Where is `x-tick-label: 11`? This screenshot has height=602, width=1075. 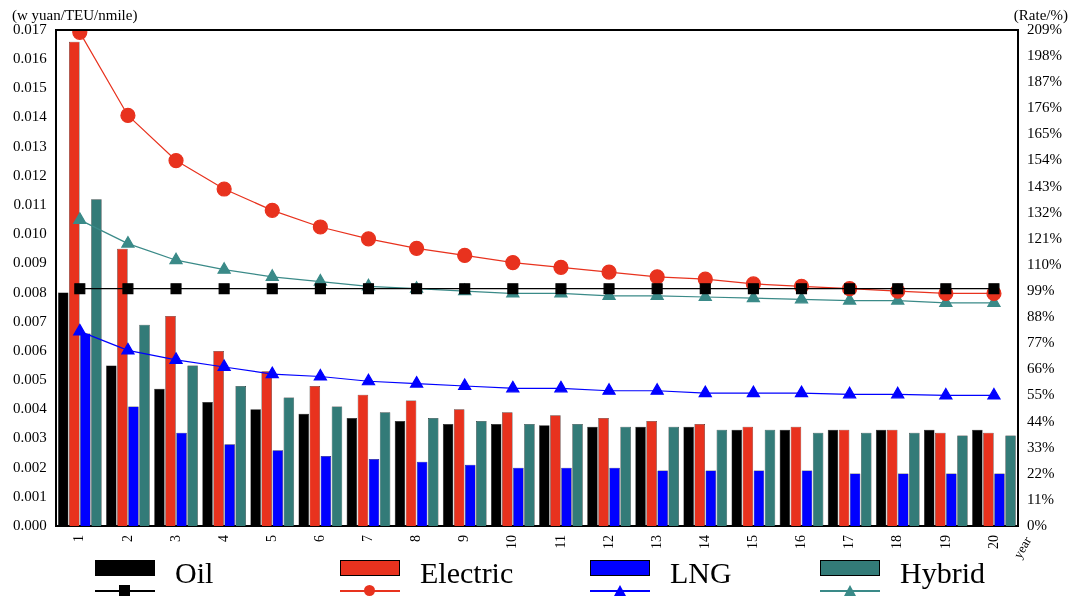 x-tick-label: 11 is located at coordinates (560, 542).